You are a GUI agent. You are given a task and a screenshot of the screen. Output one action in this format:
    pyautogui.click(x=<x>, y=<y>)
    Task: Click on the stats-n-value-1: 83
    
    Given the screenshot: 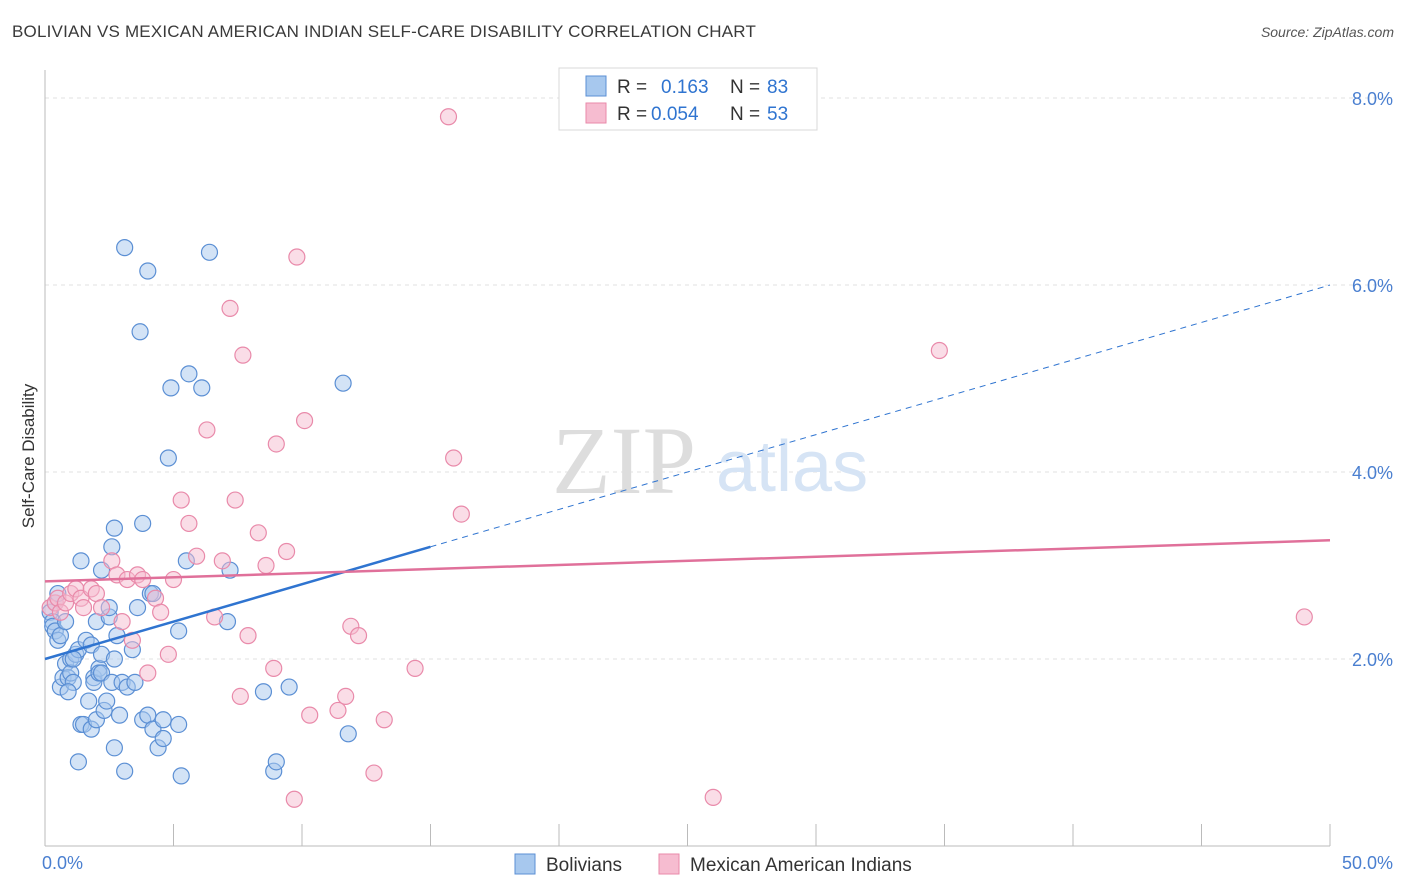 What is the action you would take?
    pyautogui.click(x=777, y=87)
    